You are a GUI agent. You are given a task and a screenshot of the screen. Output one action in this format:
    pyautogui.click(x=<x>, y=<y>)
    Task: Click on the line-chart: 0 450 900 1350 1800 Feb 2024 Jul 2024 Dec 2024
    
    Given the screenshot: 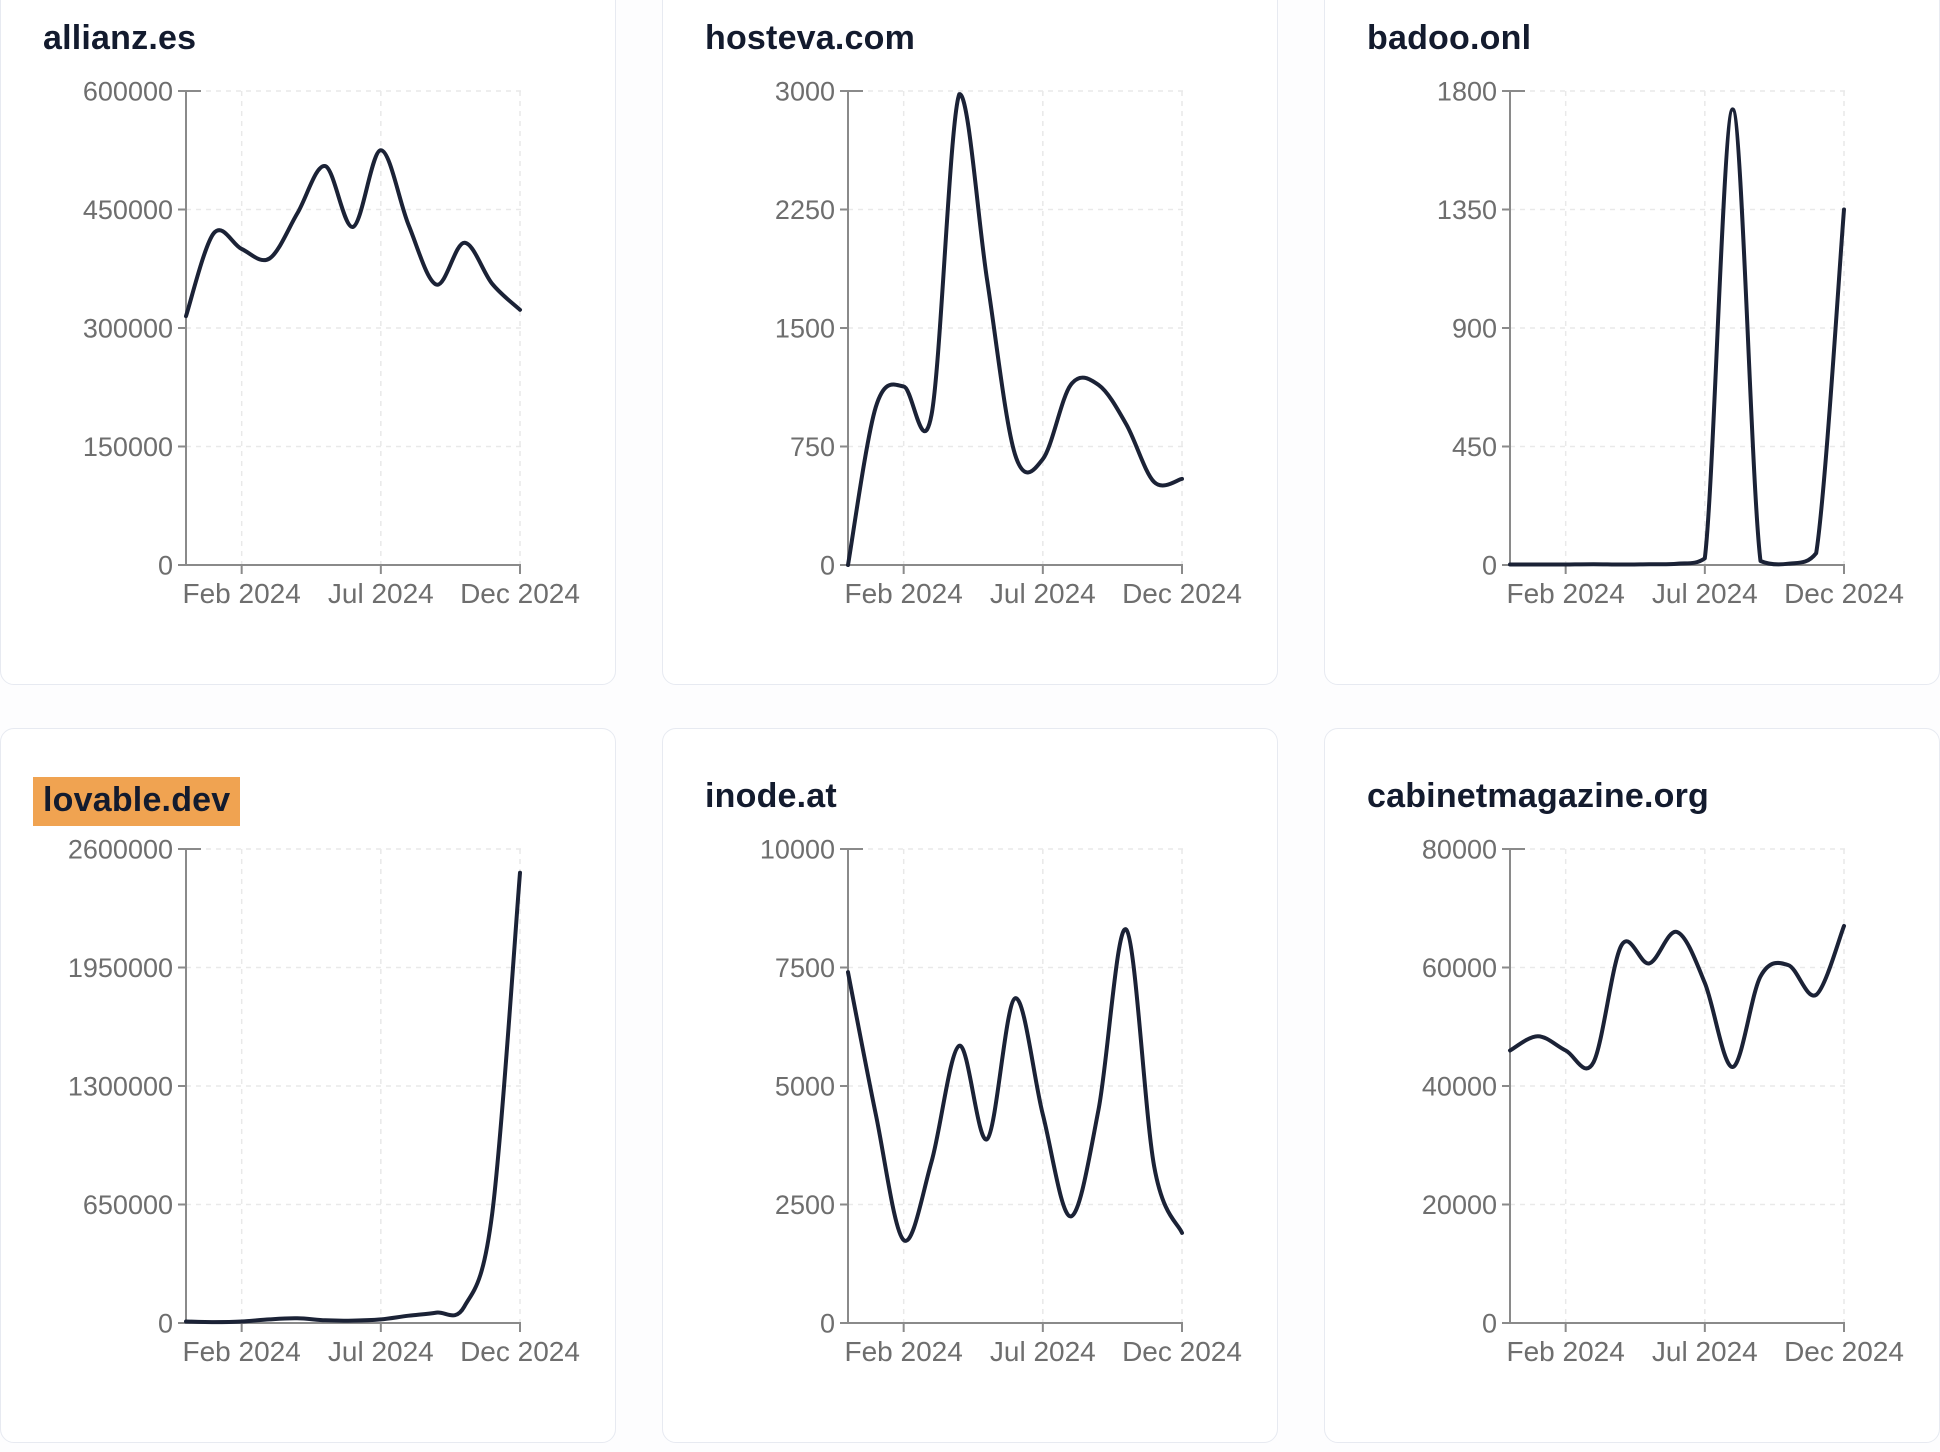 What is the action you would take?
    pyautogui.click(x=1670, y=343)
    